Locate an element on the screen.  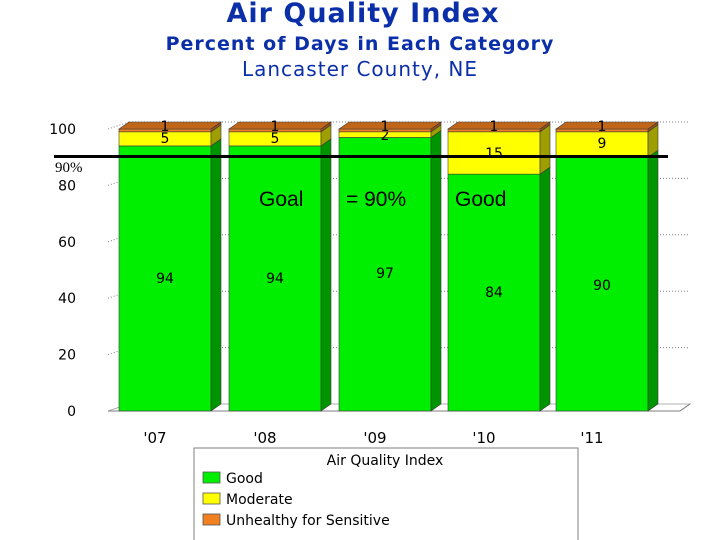
data-label: 9 is located at coordinates (602, 144).